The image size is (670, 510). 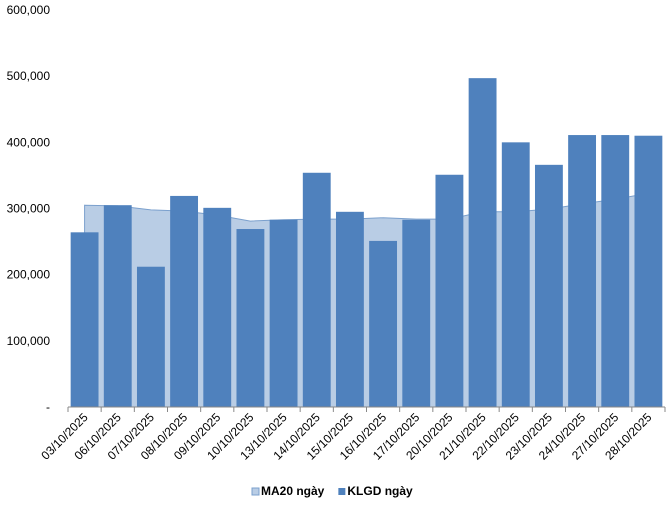 What do you see at coordinates (293, 491) in the screenshot?
I see `legend-label: MA20 ngày` at bounding box center [293, 491].